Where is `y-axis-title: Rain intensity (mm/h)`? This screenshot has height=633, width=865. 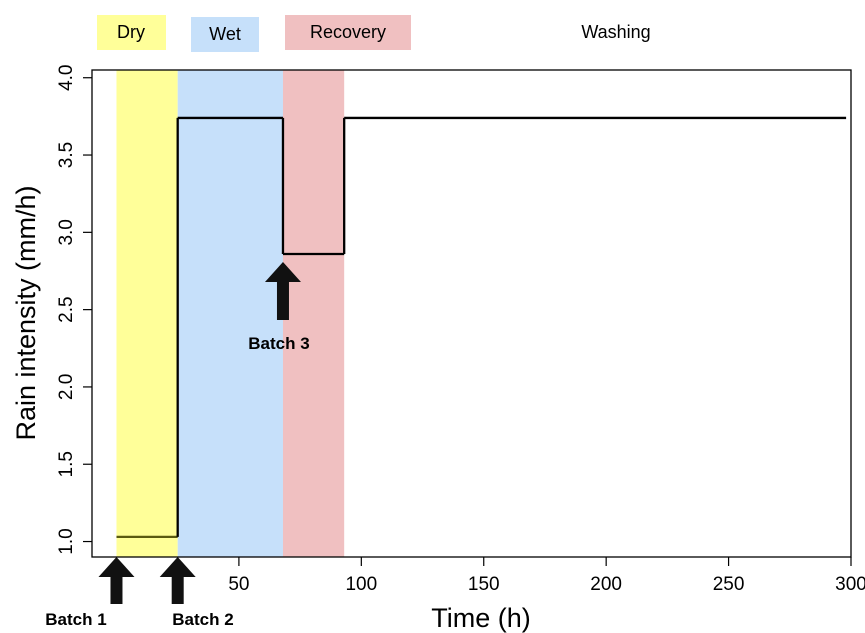
y-axis-title: Rain intensity (mm/h) is located at coordinates (26, 312).